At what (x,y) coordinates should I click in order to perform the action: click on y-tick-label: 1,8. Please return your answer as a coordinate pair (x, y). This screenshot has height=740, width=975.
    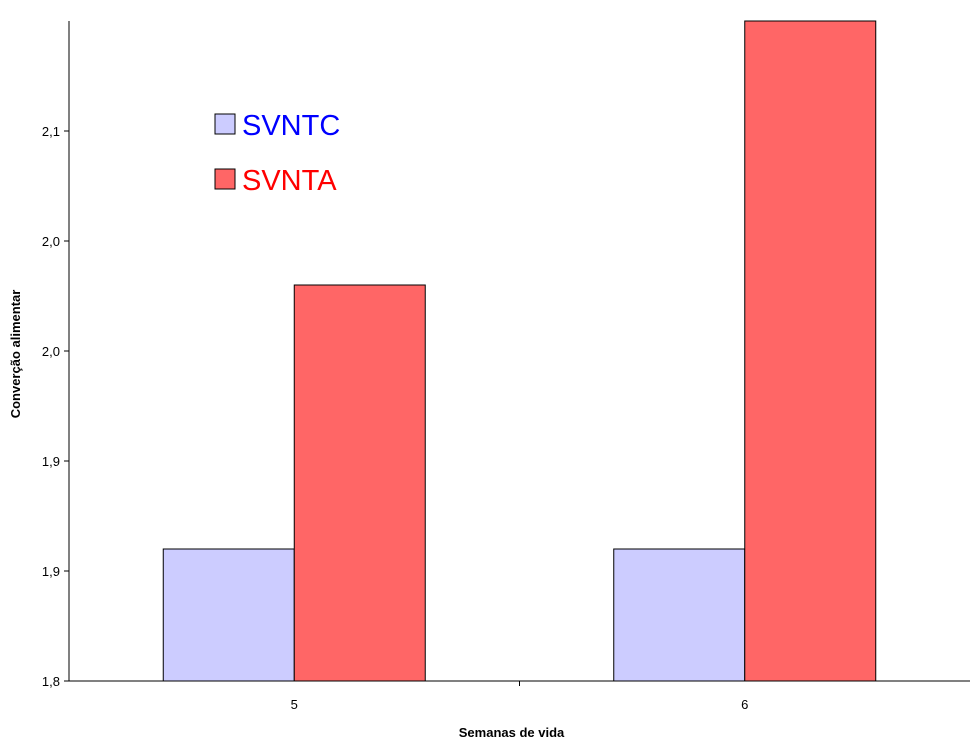
    Looking at the image, I should click on (51, 681).